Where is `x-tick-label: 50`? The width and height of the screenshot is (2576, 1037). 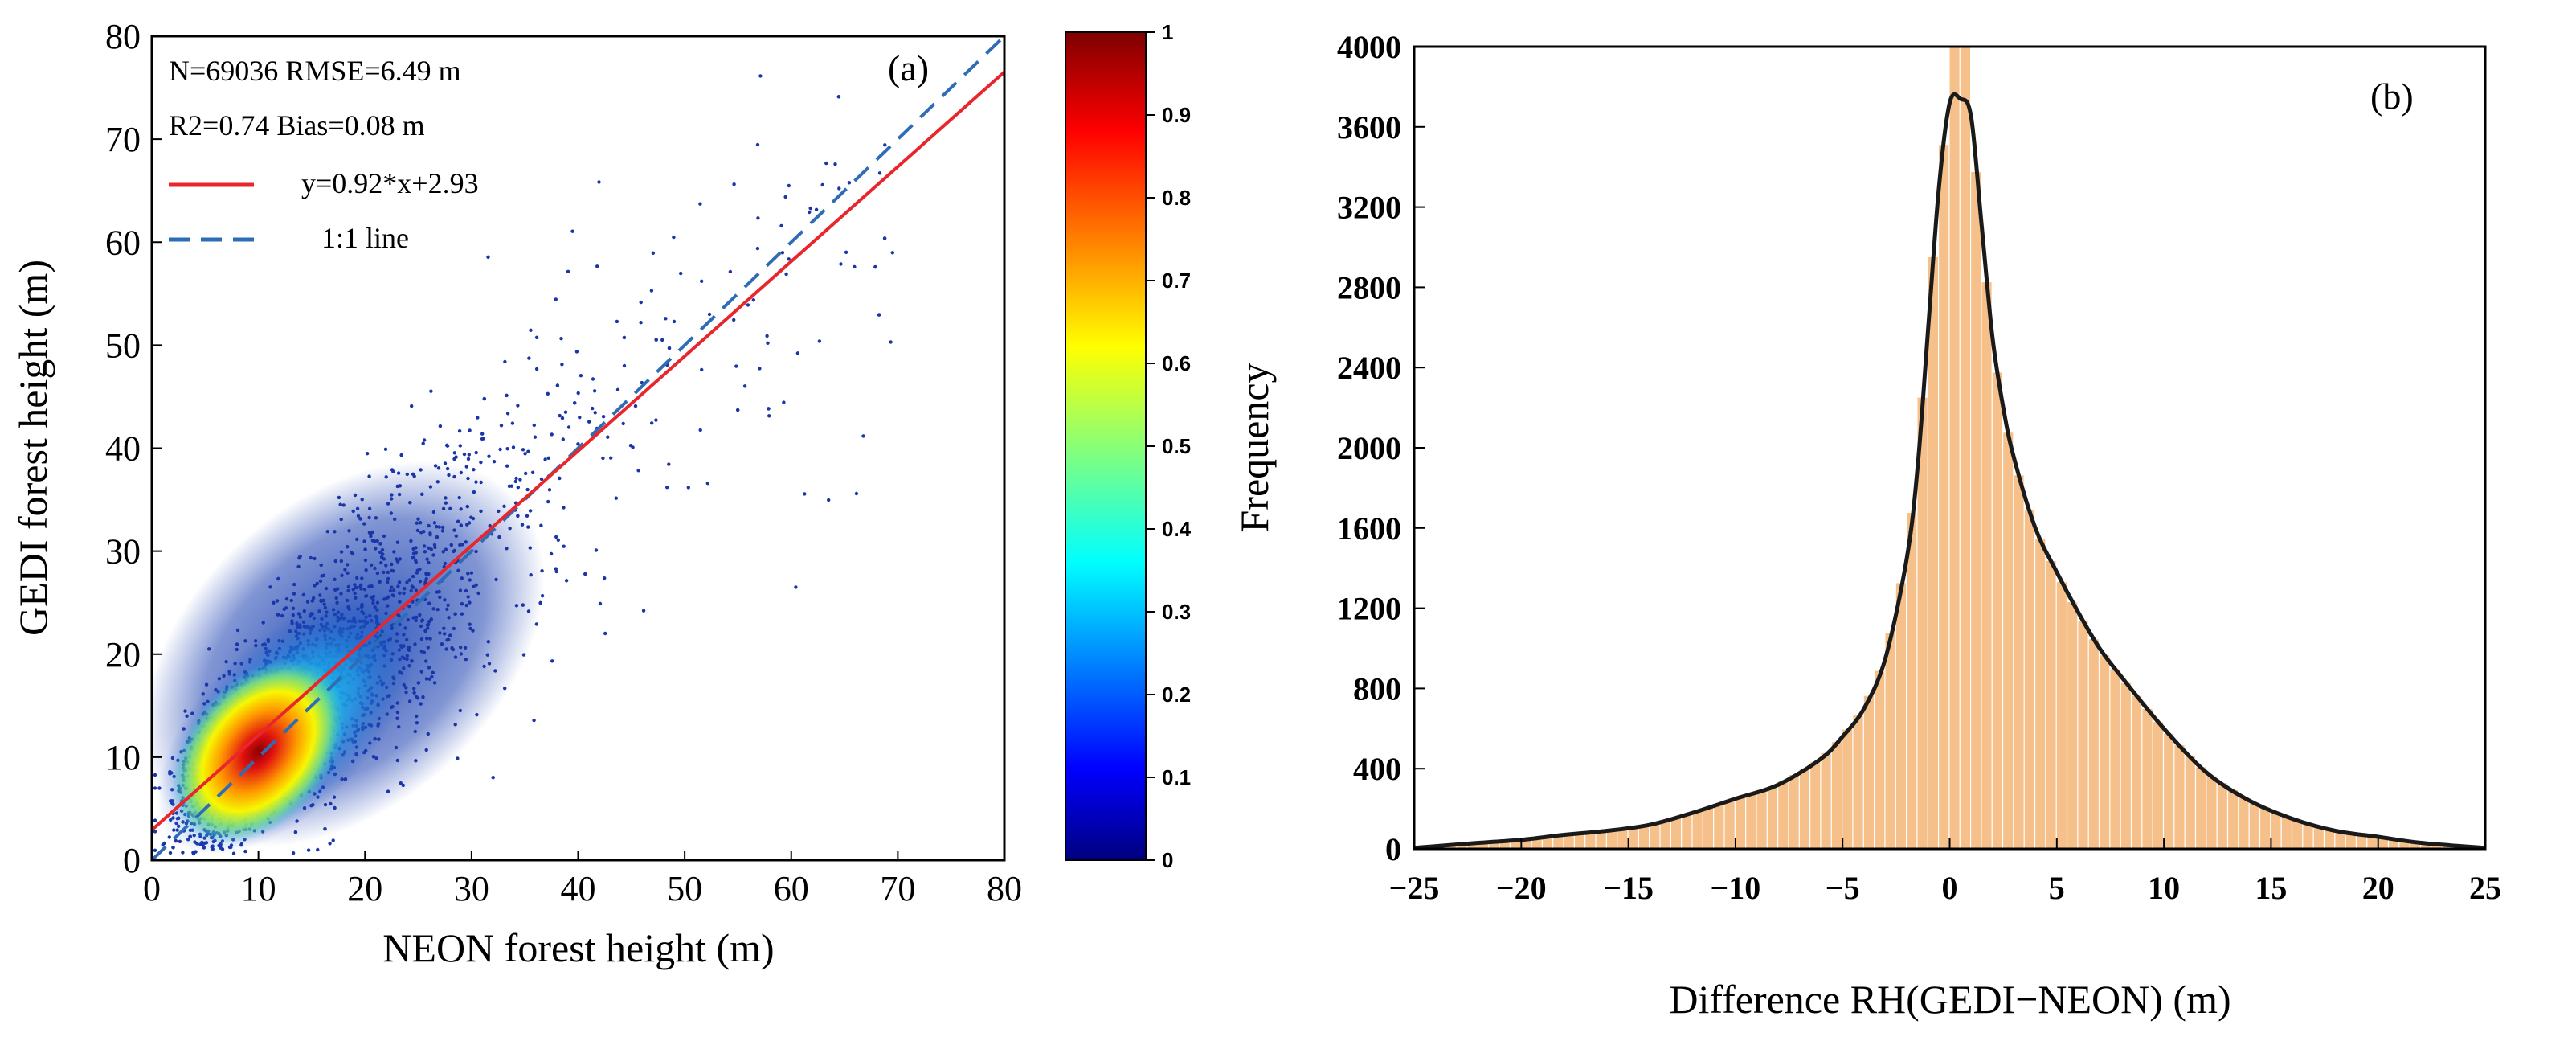 x-tick-label: 50 is located at coordinates (684, 889).